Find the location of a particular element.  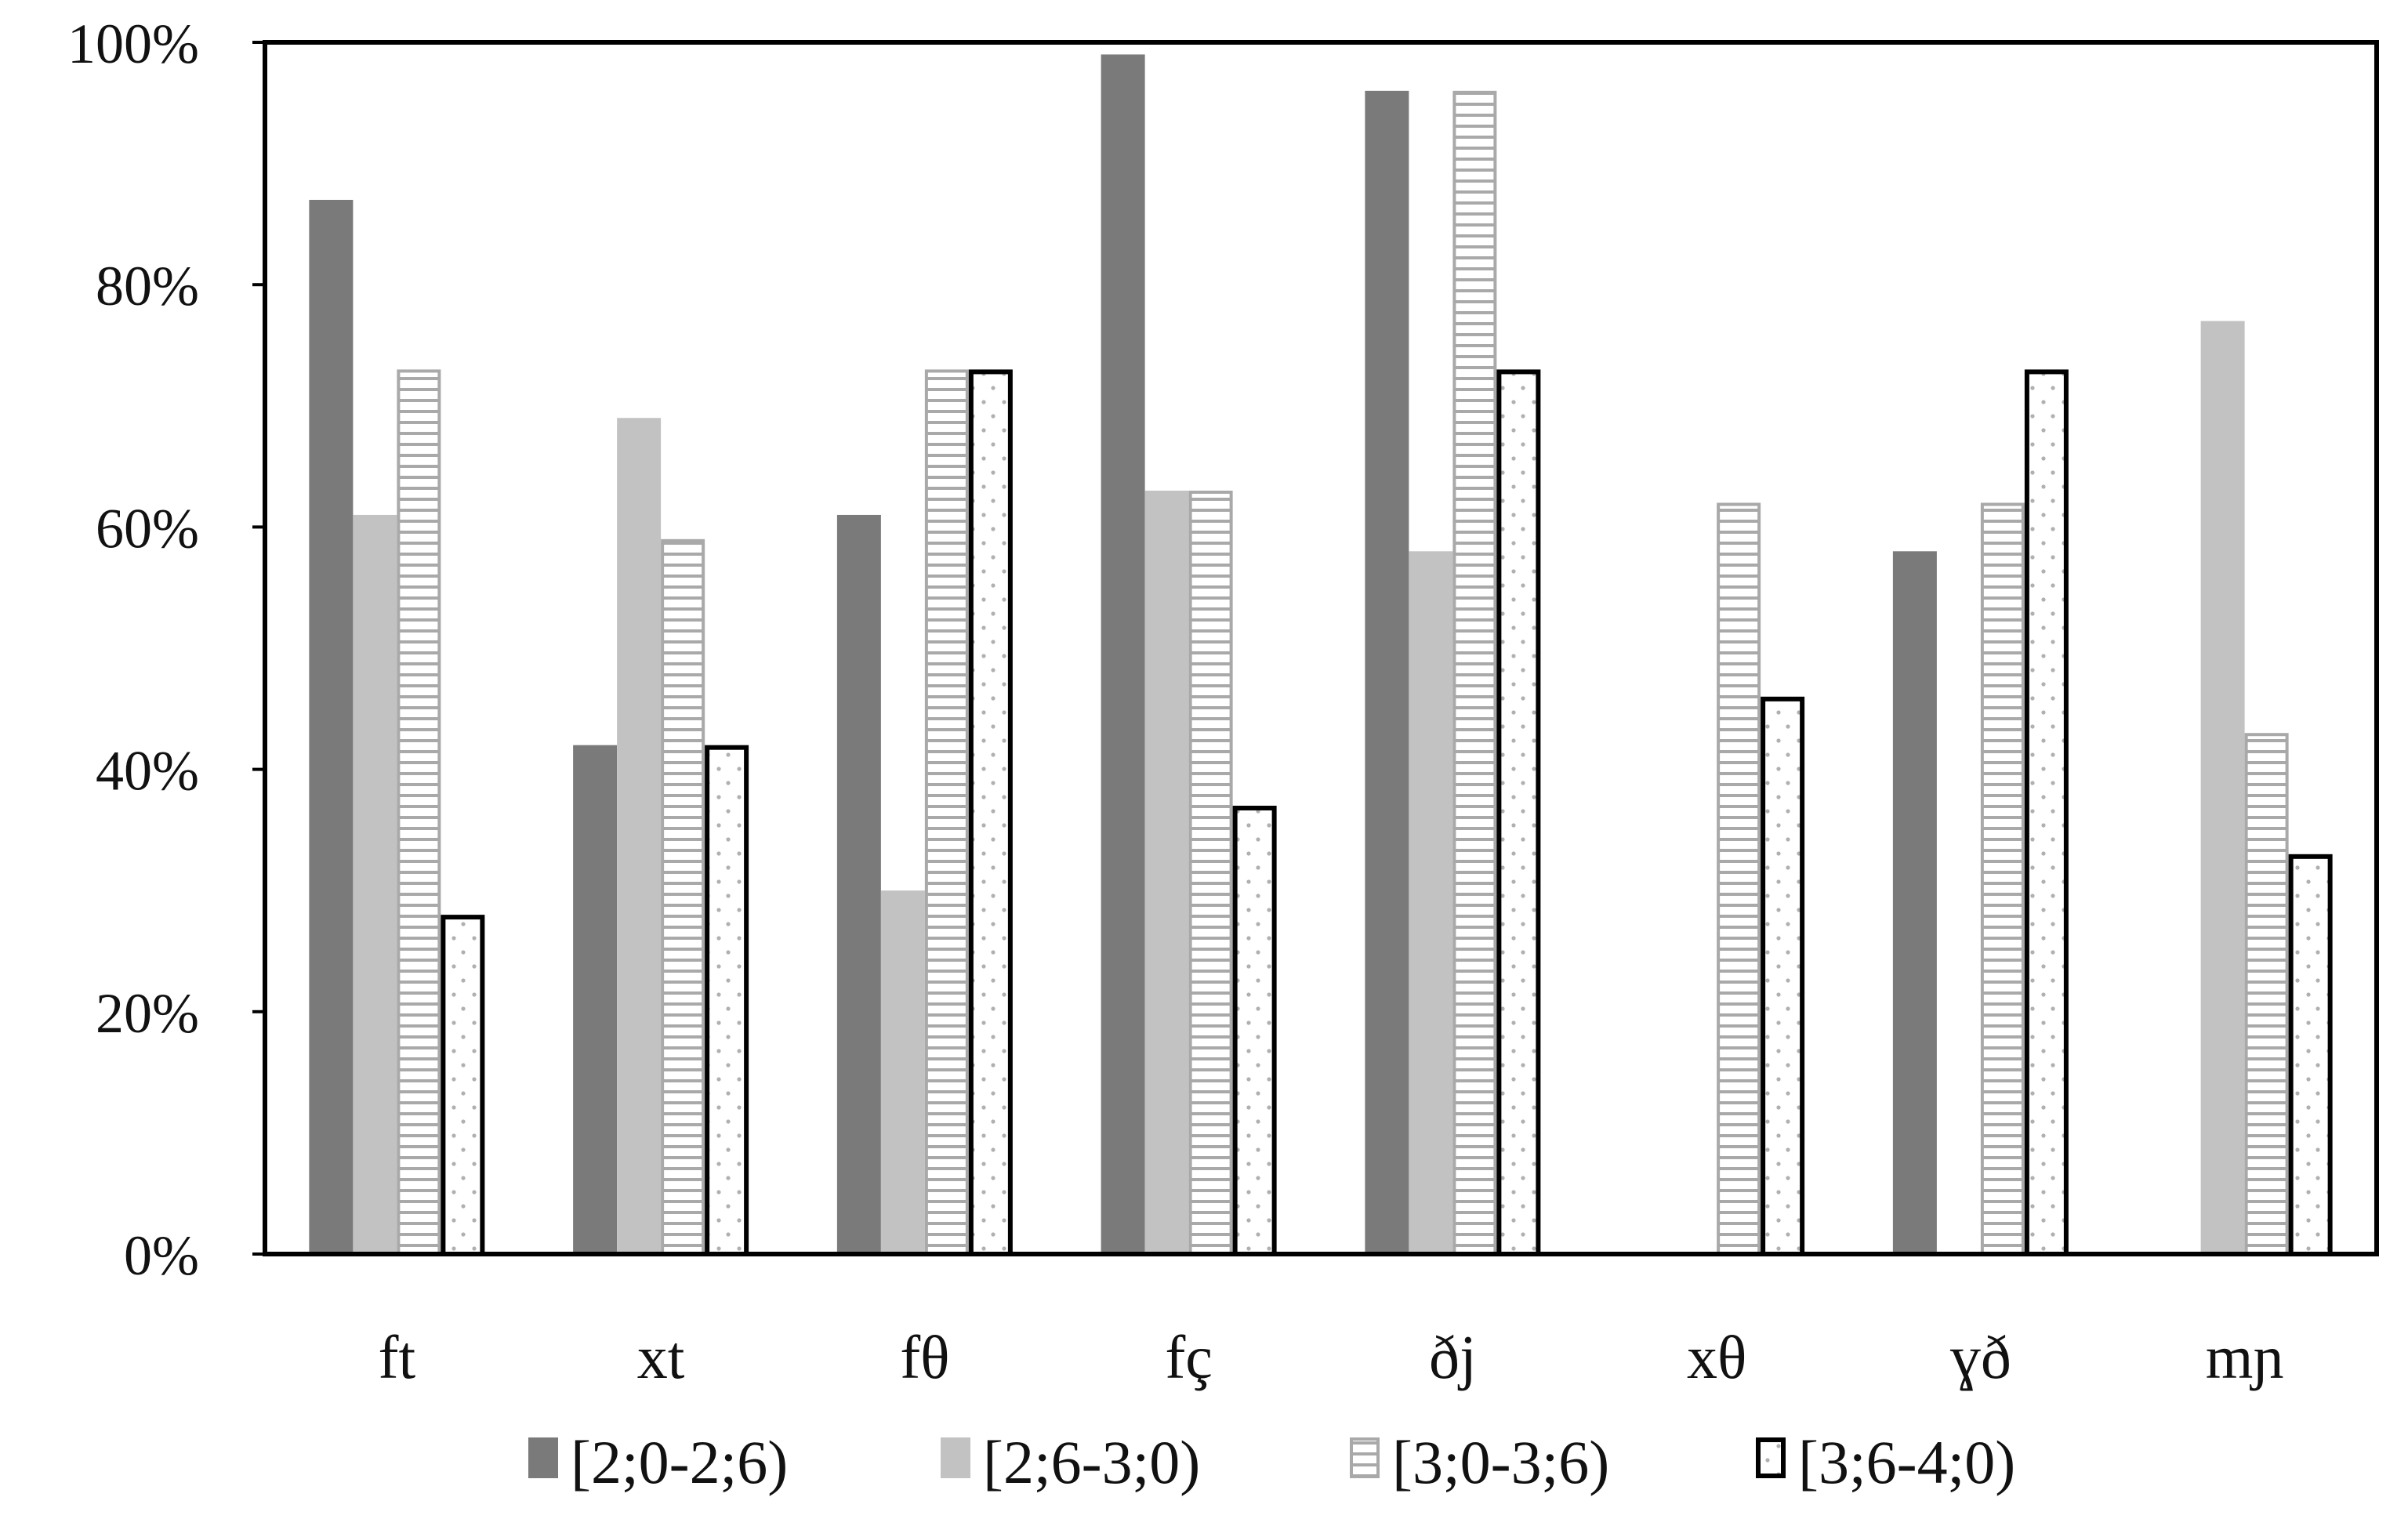

x-category-label: fθ is located at coordinates (924, 1357).